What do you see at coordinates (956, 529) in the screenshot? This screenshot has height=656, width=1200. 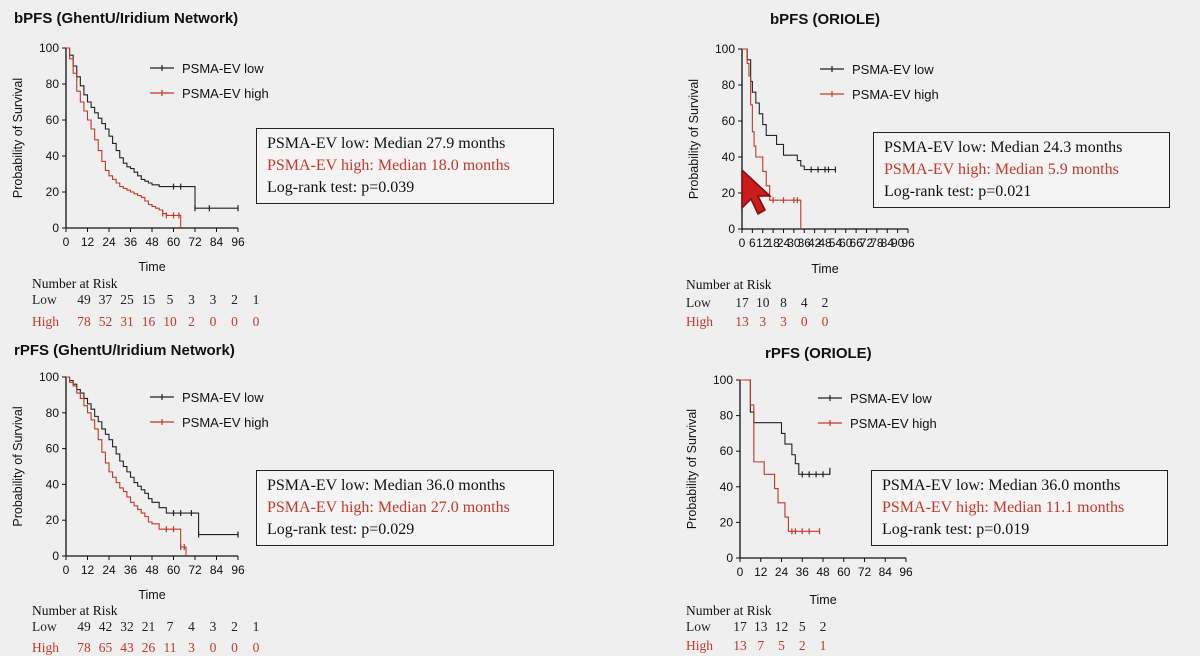 I see `stat-logrank: Log-rank test: p=0.019` at bounding box center [956, 529].